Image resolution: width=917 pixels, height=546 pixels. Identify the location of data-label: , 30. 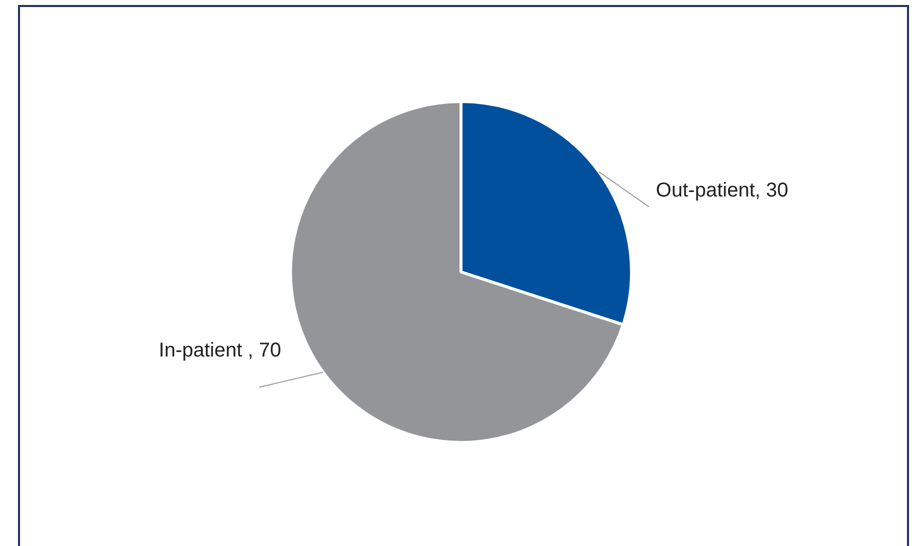
(771, 190).